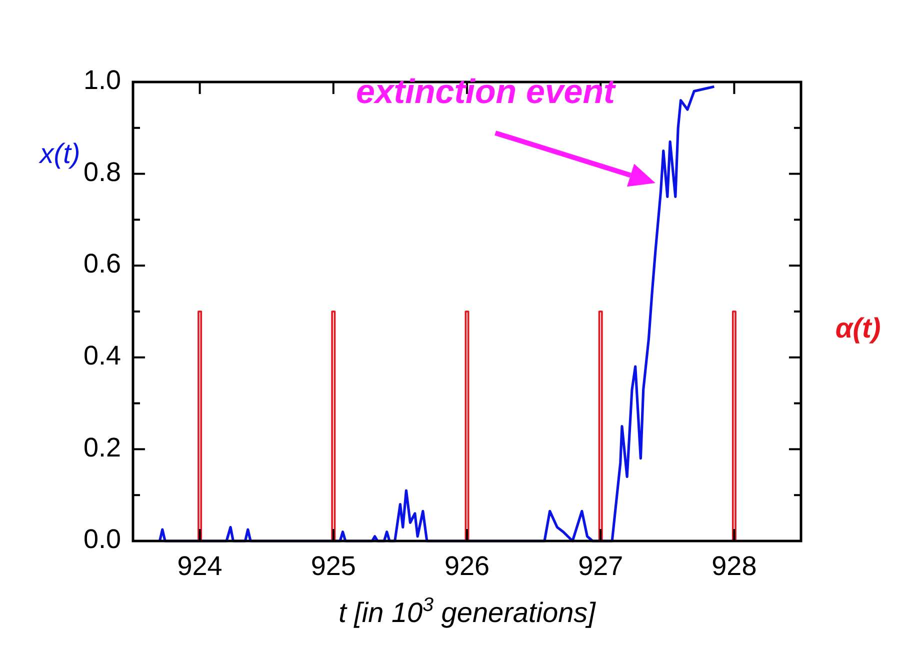  Describe the element at coordinates (102, 539) in the screenshot. I see `y-tick-label: 0.0` at that location.